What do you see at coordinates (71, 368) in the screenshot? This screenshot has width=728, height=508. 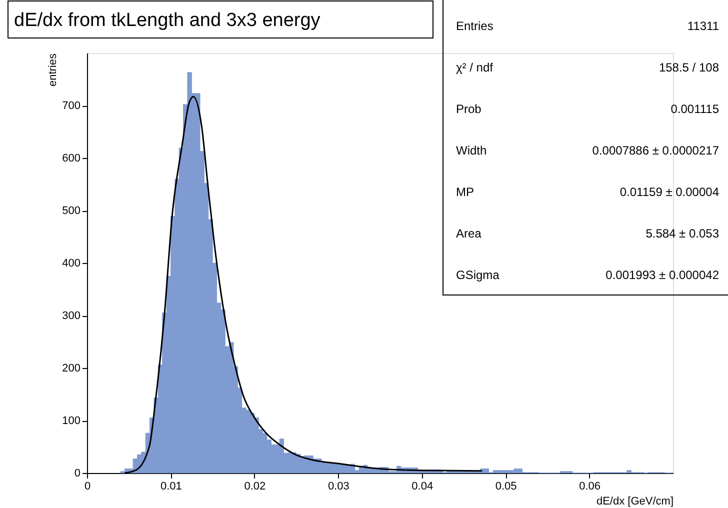 I see `y-tick-label: 200` at bounding box center [71, 368].